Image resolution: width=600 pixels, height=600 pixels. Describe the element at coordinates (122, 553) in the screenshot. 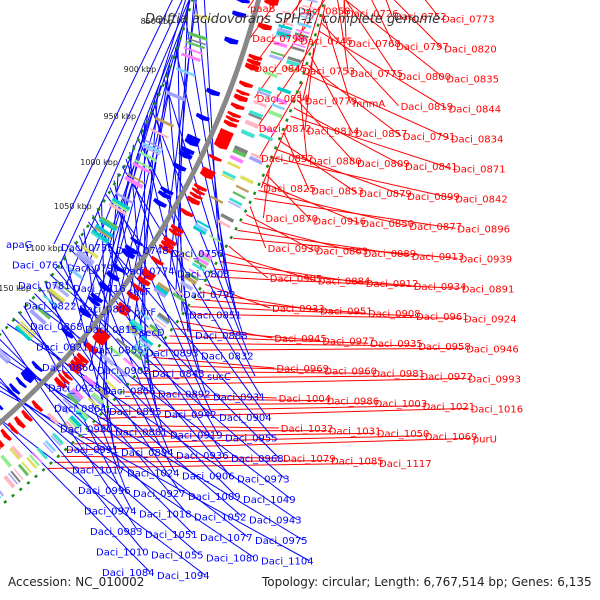

I see `gene-label: Daci_1010` at that location.